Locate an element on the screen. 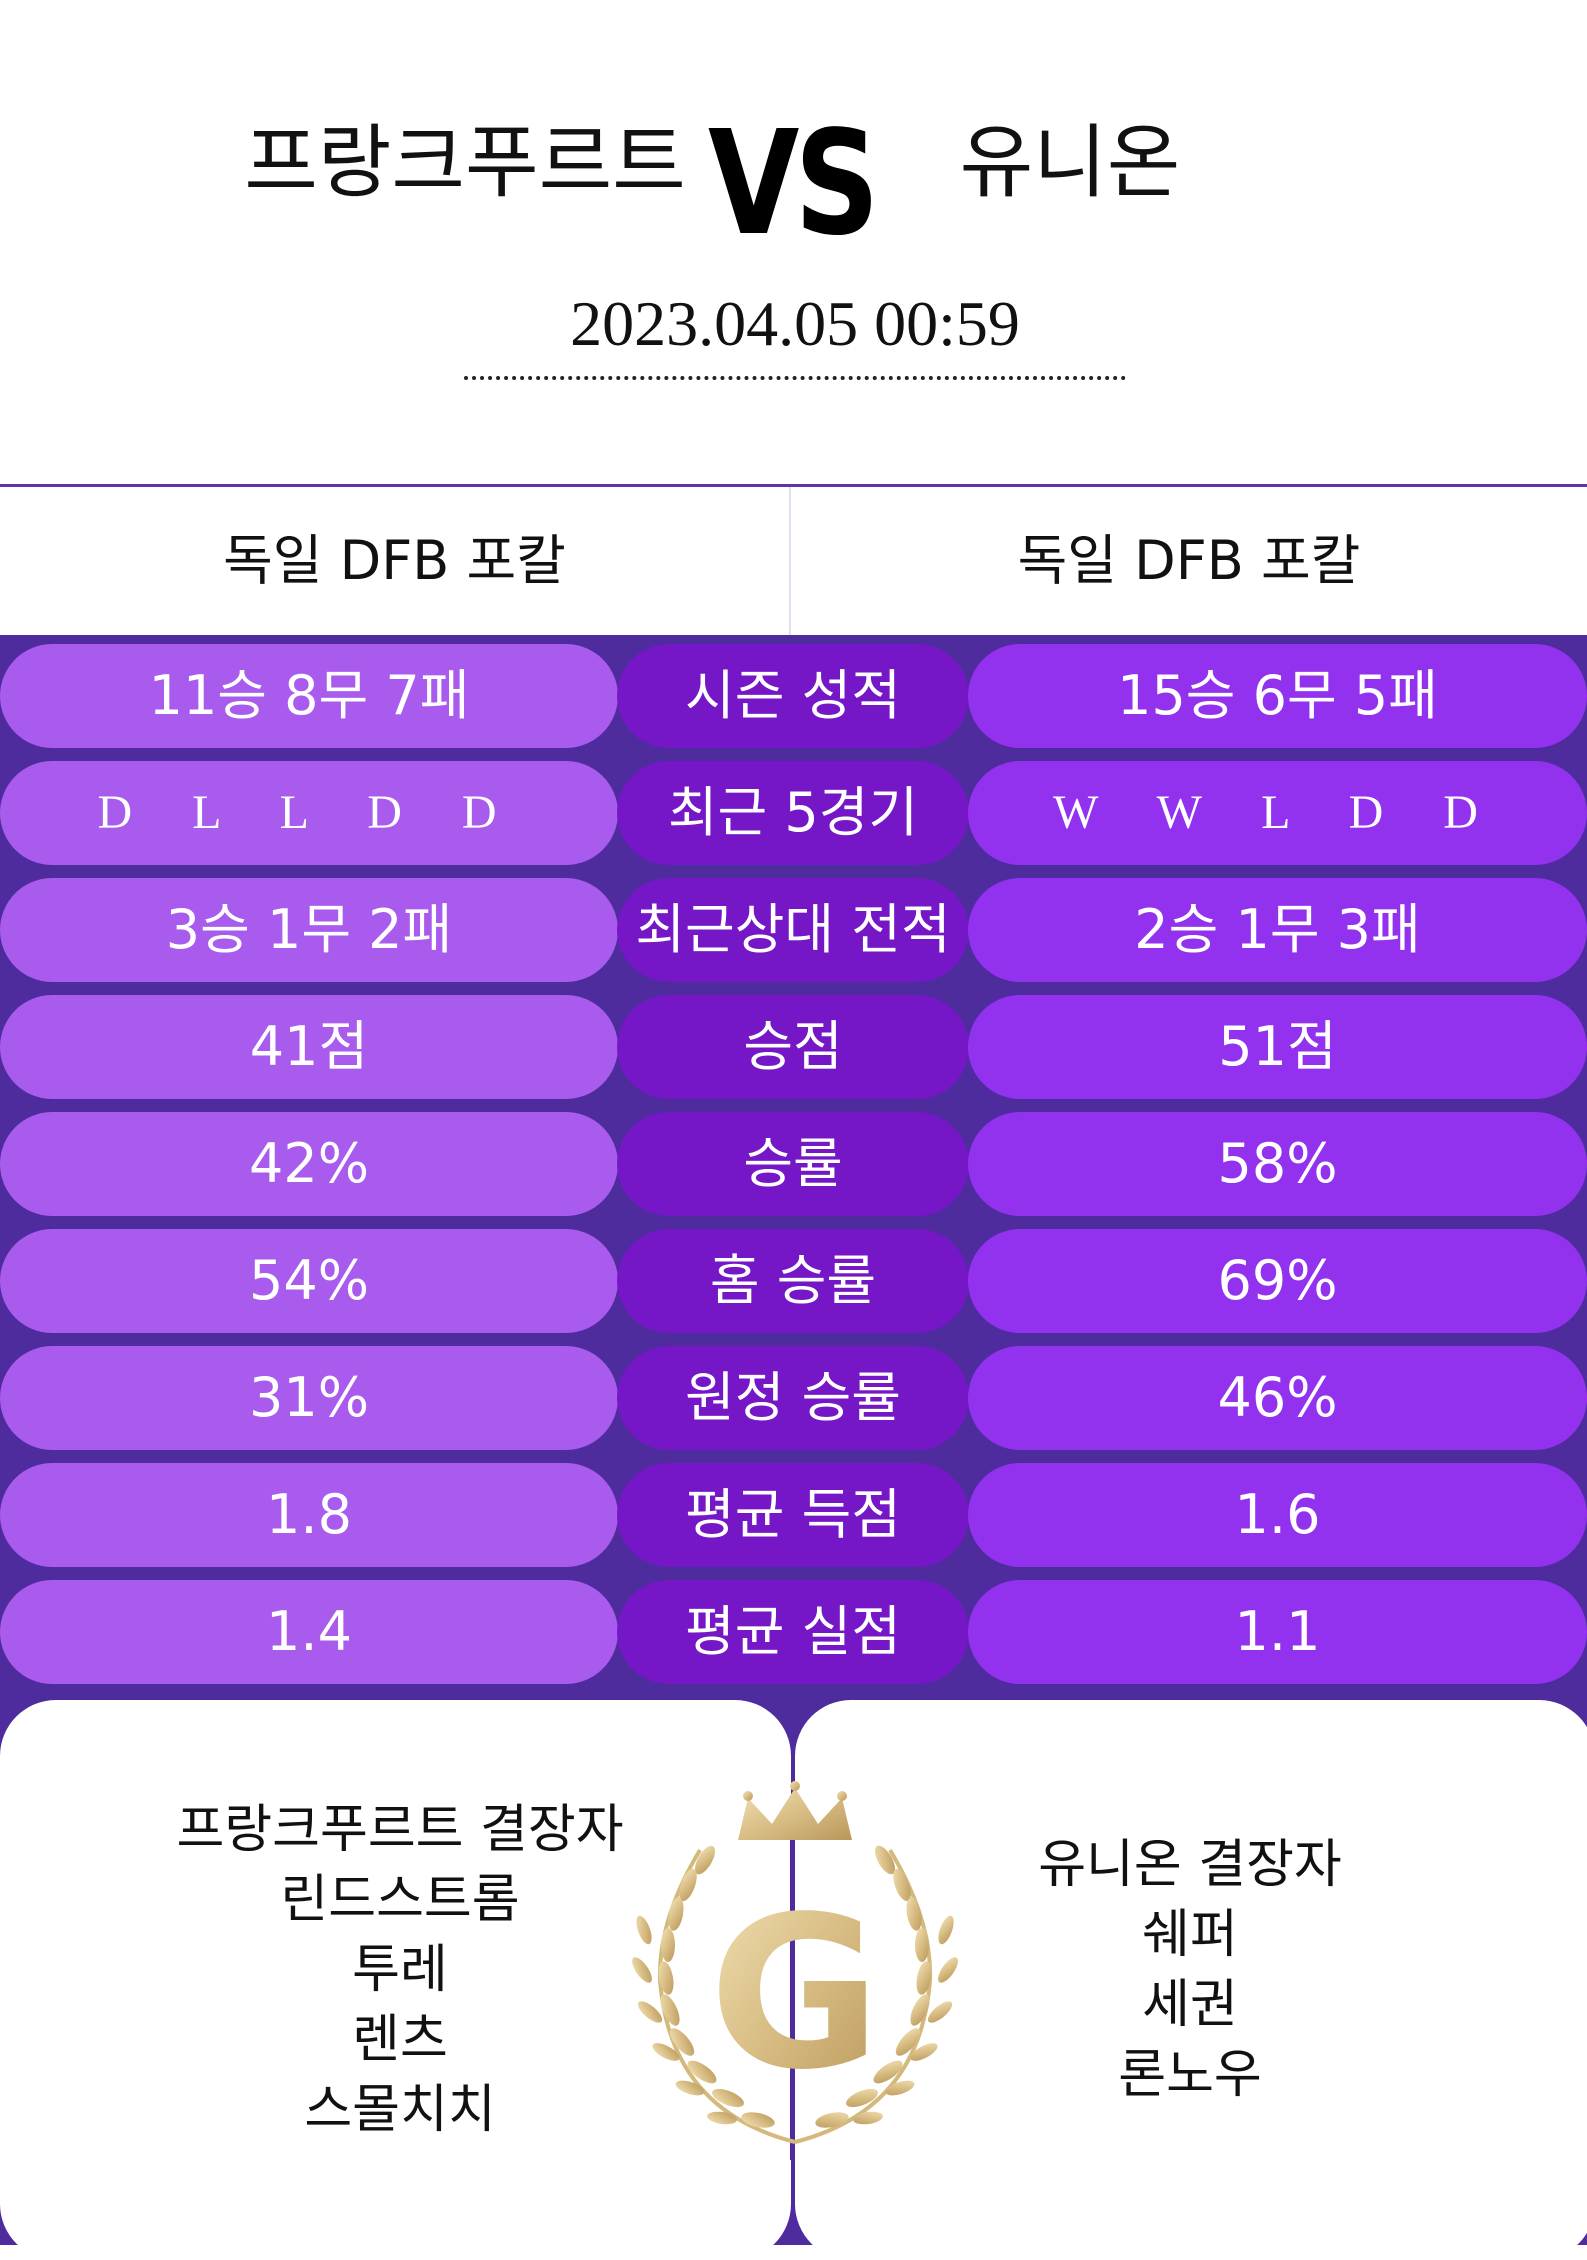 The height and width of the screenshot is (2260, 1587). home-absent-player: 린드스트롬 is located at coordinates (400, 1900).